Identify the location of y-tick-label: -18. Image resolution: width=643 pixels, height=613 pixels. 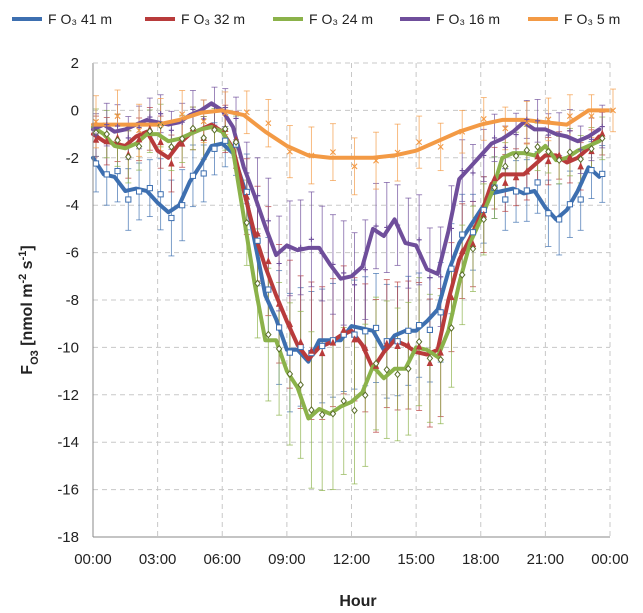
(68, 537).